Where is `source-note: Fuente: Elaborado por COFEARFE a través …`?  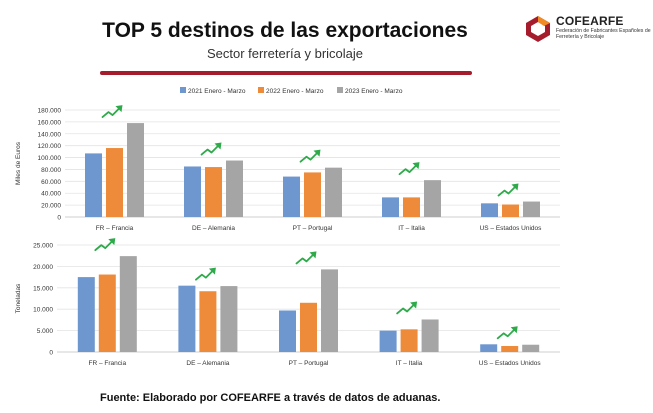
source-note: Fuente: Elaborado por COFEARFE a través … is located at coordinates (270, 398).